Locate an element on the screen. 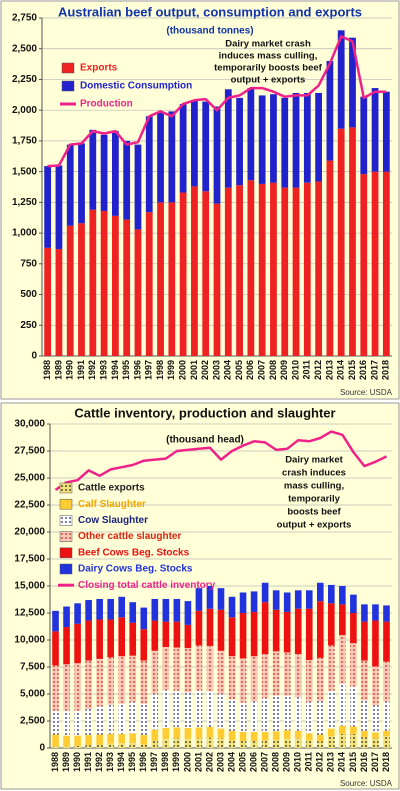  legend-label: Domestic Consumption is located at coordinates (136, 86).